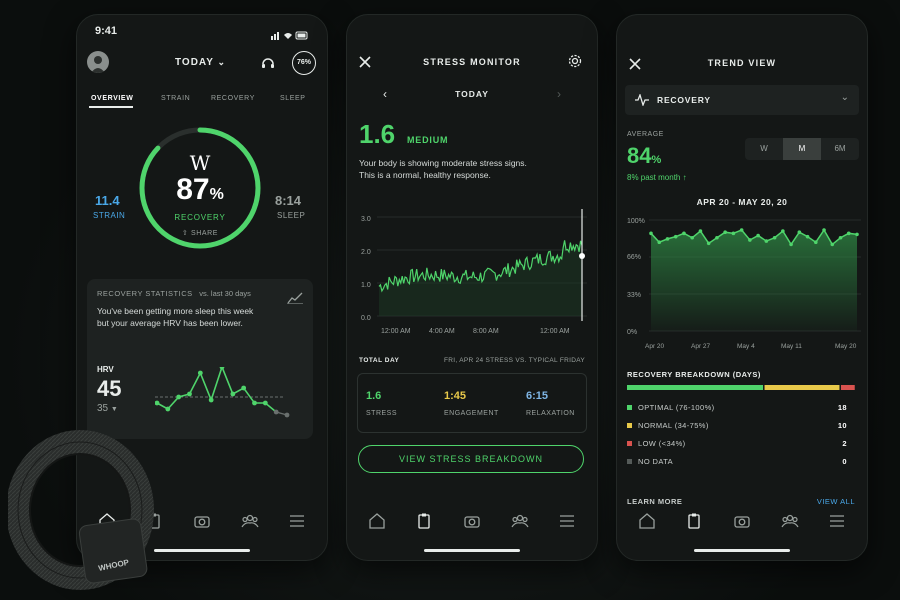 This screenshot has width=900, height=600. Describe the element at coordinates (366, 252) in the screenshot. I see `y-tick-2: 2.0` at that location.